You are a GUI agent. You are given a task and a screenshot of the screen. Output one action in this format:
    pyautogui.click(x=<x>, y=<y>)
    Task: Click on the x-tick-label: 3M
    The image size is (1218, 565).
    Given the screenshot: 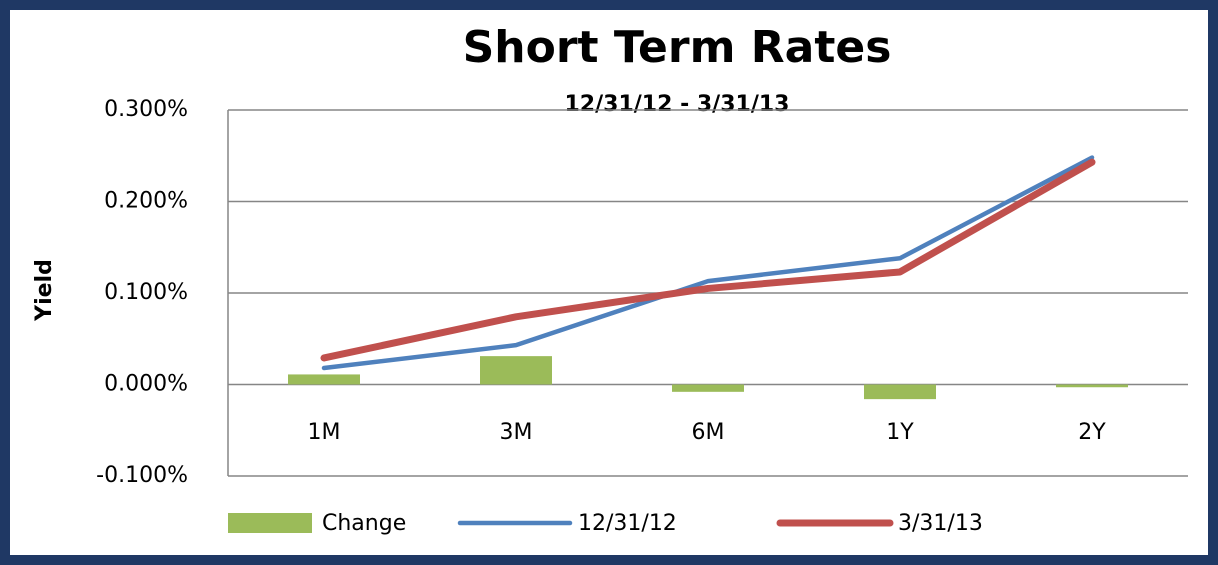 What is the action you would take?
    pyautogui.click(x=516, y=432)
    